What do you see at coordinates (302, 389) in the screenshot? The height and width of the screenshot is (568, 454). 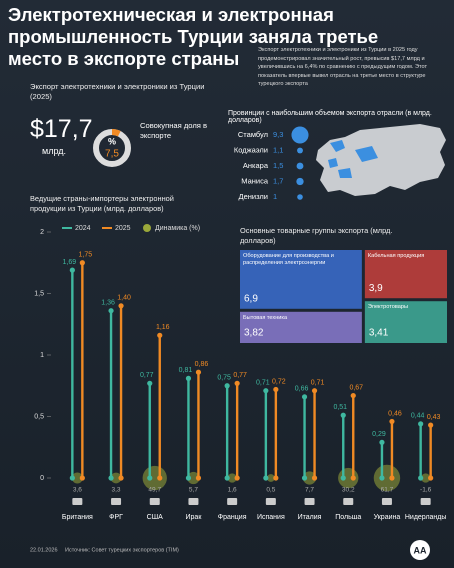 I see `value-label: 0,66` at bounding box center [302, 389].